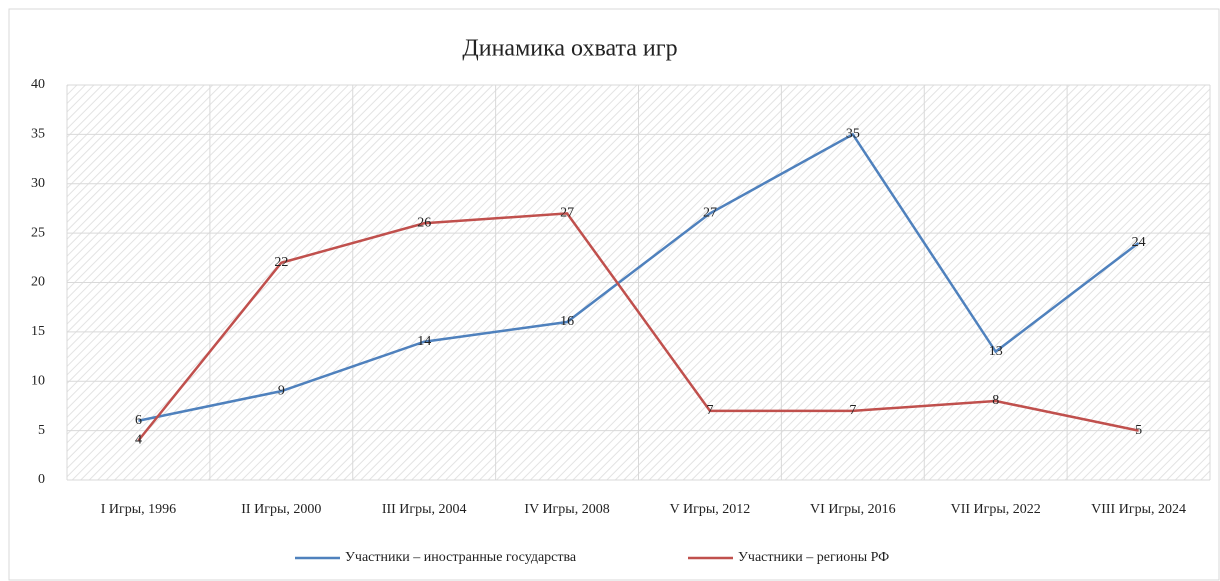  I want to click on x-tick-label: III Игры, 2004, so click(424, 509).